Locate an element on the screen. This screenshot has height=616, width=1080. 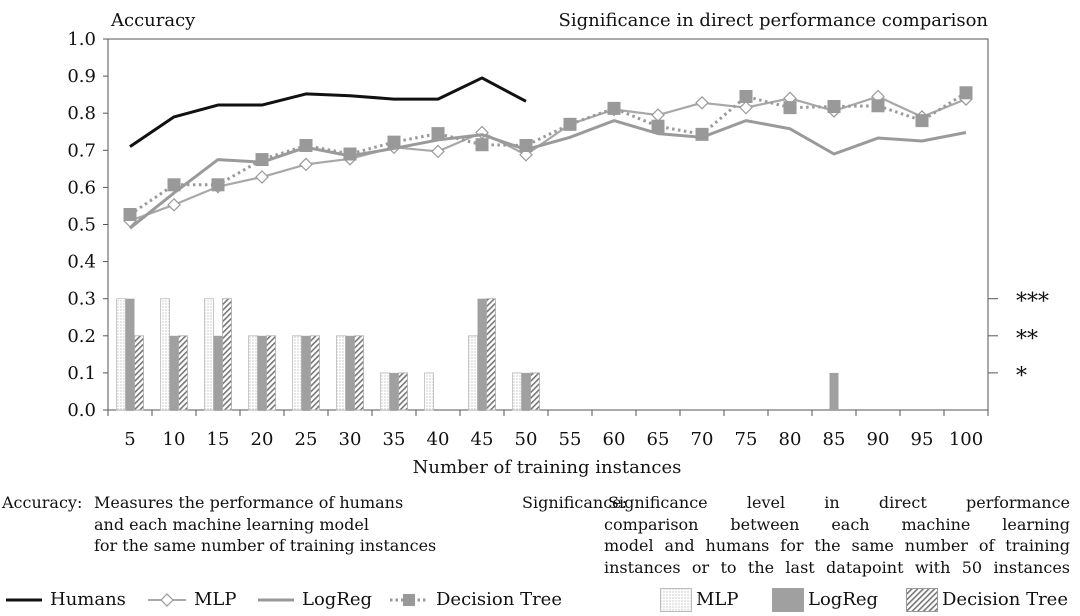
legend-bar-logreg: LogReg is located at coordinates (825, 600).